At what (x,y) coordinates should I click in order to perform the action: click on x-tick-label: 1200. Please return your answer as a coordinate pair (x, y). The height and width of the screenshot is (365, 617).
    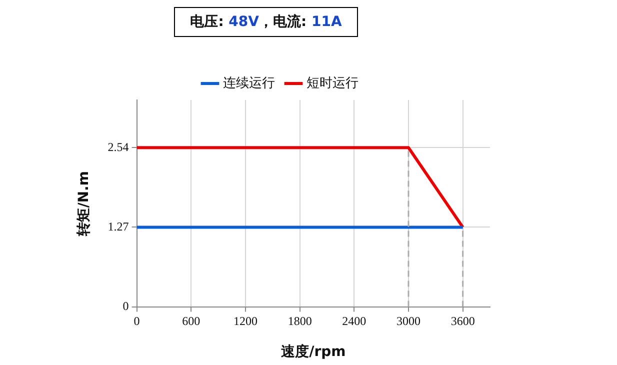
    Looking at the image, I should click on (245, 321).